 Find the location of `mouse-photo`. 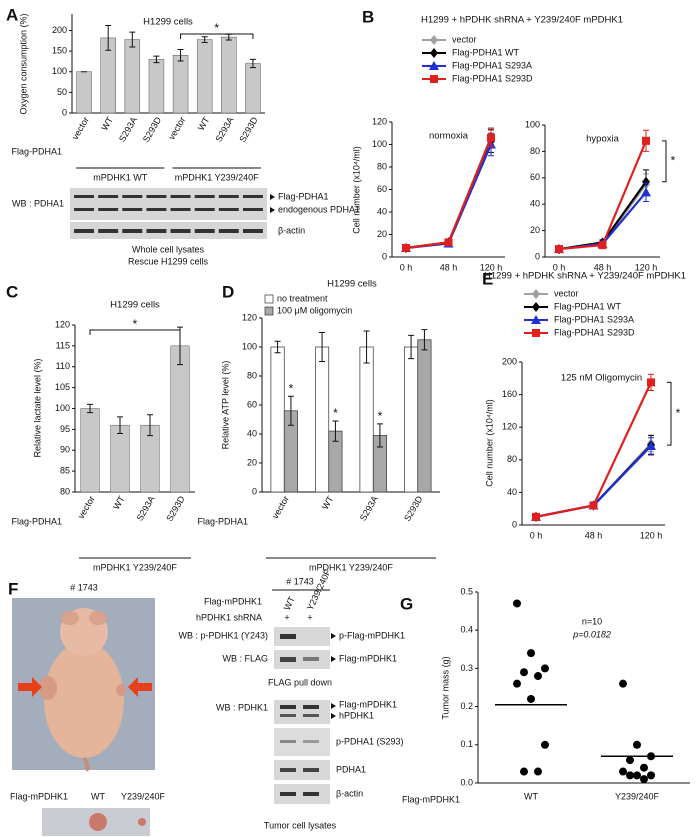

mouse-photo is located at coordinates (83, 717).